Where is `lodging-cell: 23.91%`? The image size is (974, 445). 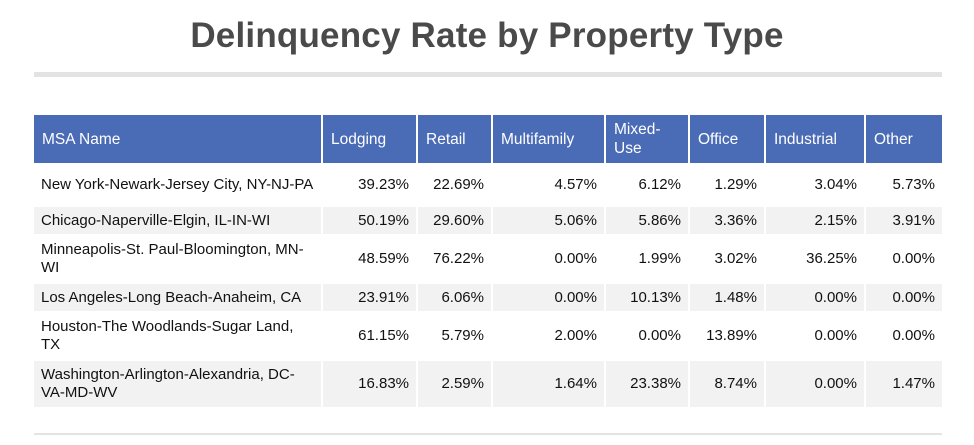 lodging-cell: 23.91% is located at coordinates (370, 296).